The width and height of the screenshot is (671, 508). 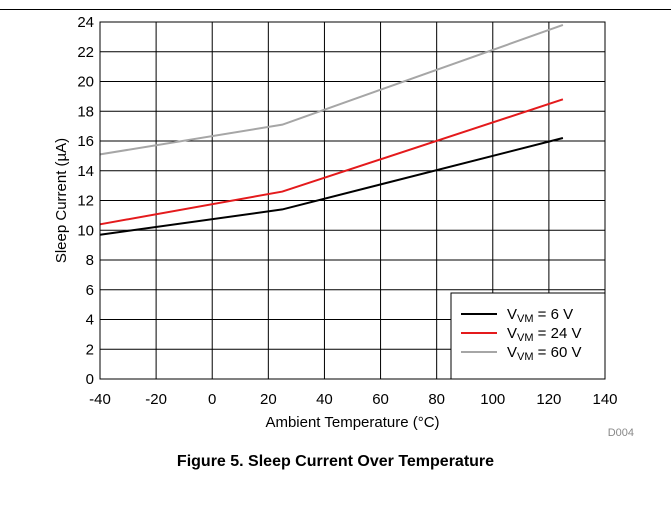 What do you see at coordinates (331, 186) in the screenshot?
I see `series-line` at bounding box center [331, 186].